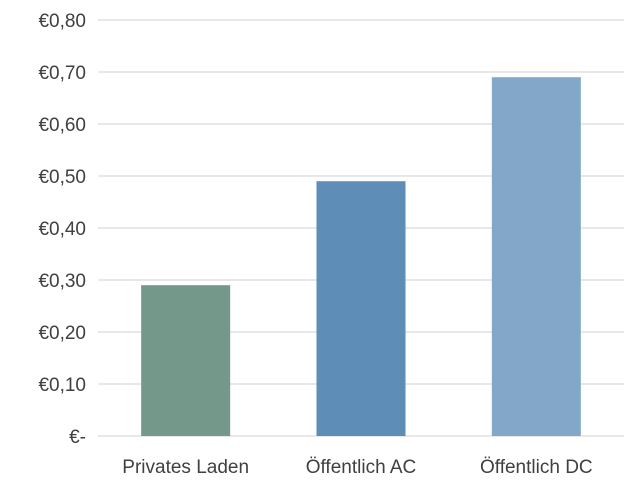 This screenshot has height=483, width=626. What do you see at coordinates (77, 437) in the screenshot?
I see `y-tick-label: €-` at bounding box center [77, 437].